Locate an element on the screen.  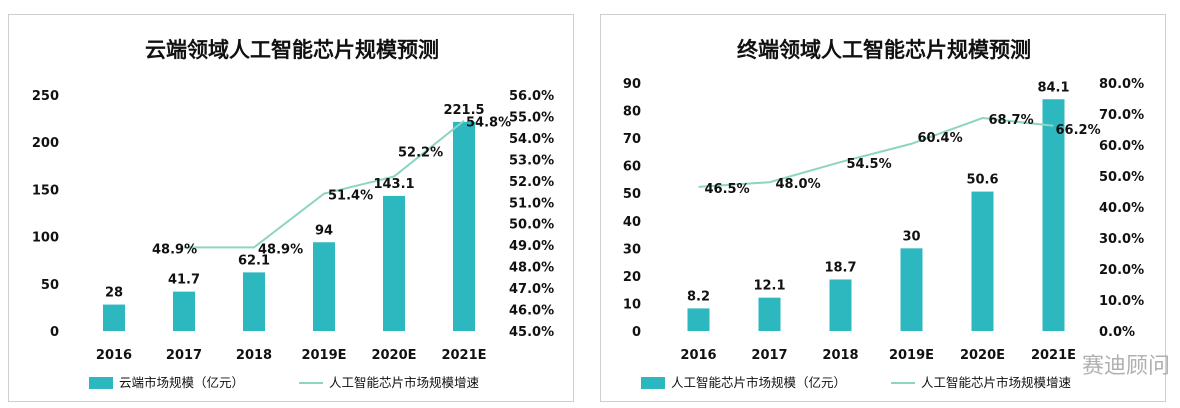
bar-value-label: 94 is located at coordinates (324, 230).